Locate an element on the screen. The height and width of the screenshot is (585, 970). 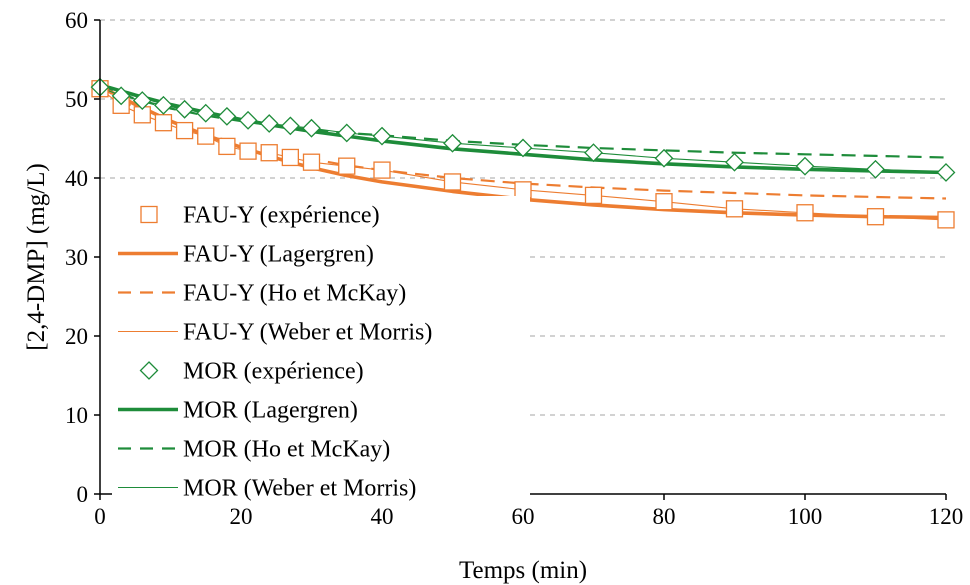
legend-entry-fau-y-ho-et-mckay: FAU-Y (Ho et McKay) is located at coordinates (262, 294).